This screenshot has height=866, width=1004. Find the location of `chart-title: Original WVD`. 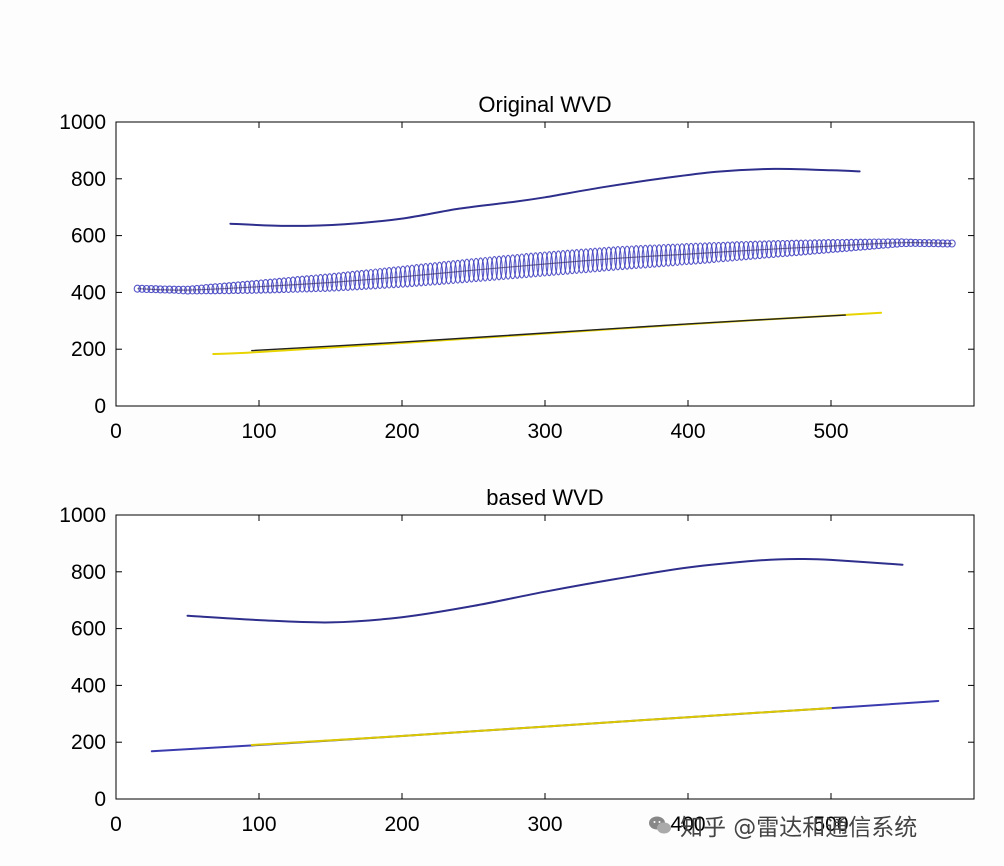

chart-title: Original WVD is located at coordinates (544, 104).